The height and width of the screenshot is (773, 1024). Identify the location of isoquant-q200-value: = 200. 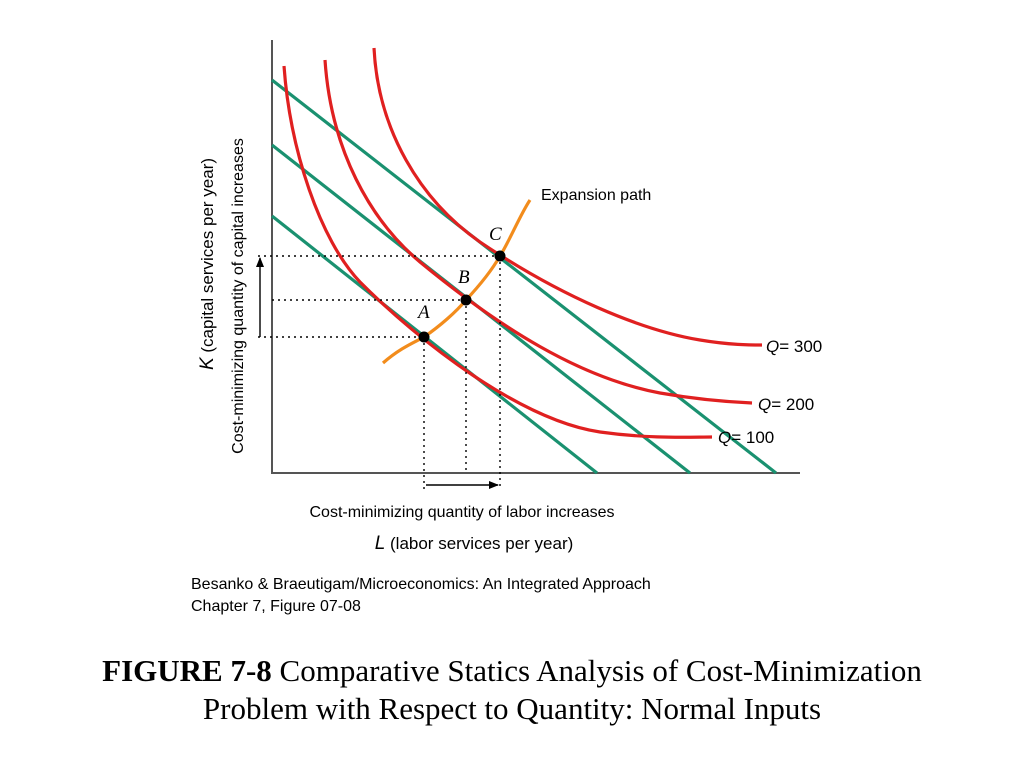
(792, 404).